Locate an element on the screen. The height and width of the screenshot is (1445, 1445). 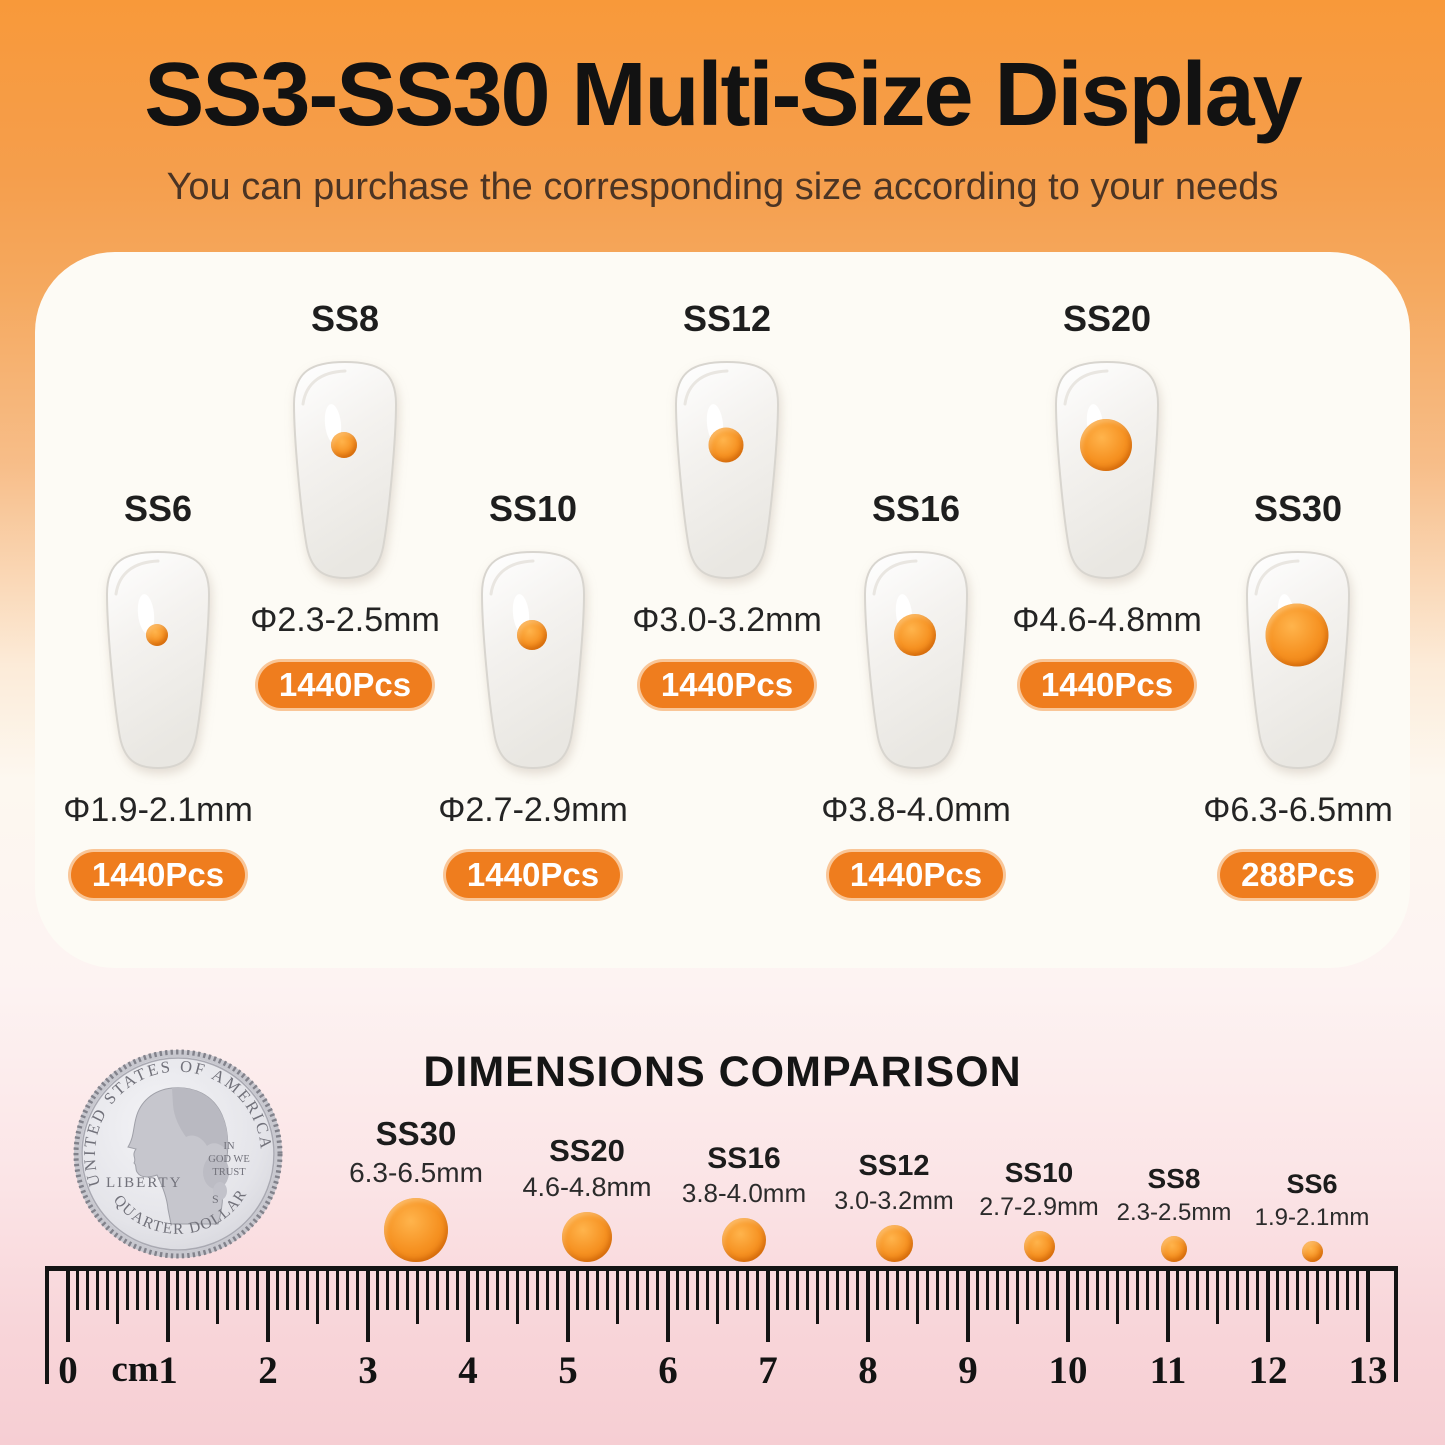
size-item-ss16: SS16 Φ3.8-4.0mm 1440Pcs is located at coordinates (916, 694).